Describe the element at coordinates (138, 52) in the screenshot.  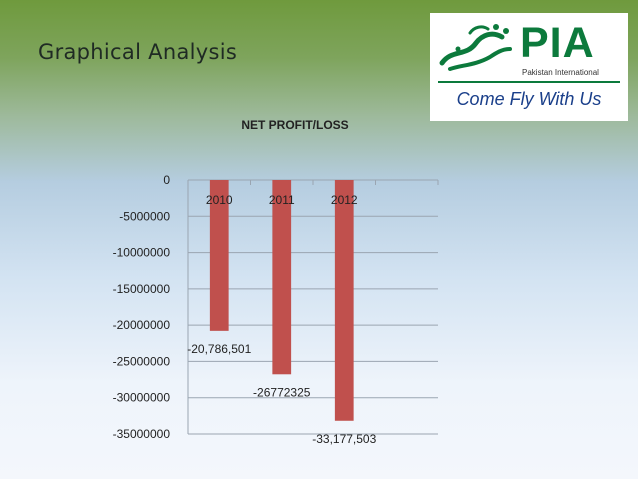
I see `slide-title: Graphical Analysis` at that location.